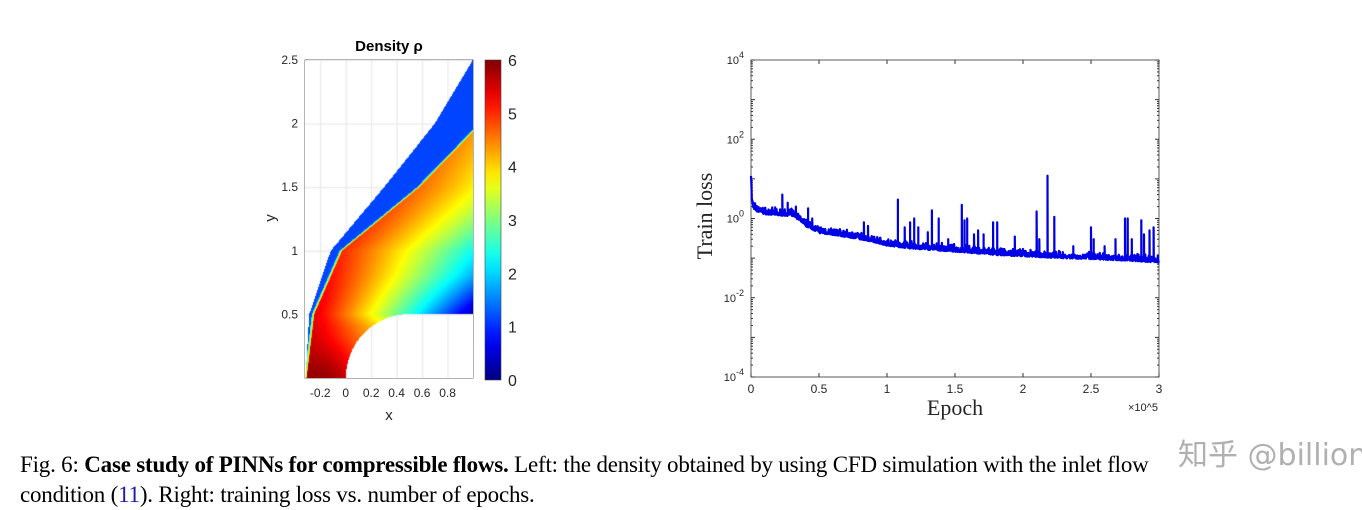 Image resolution: width=1362 pixels, height=510 pixels. Describe the element at coordinates (49, 464) in the screenshot. I see `caption-fig-label: Fig. 6:` at that location.